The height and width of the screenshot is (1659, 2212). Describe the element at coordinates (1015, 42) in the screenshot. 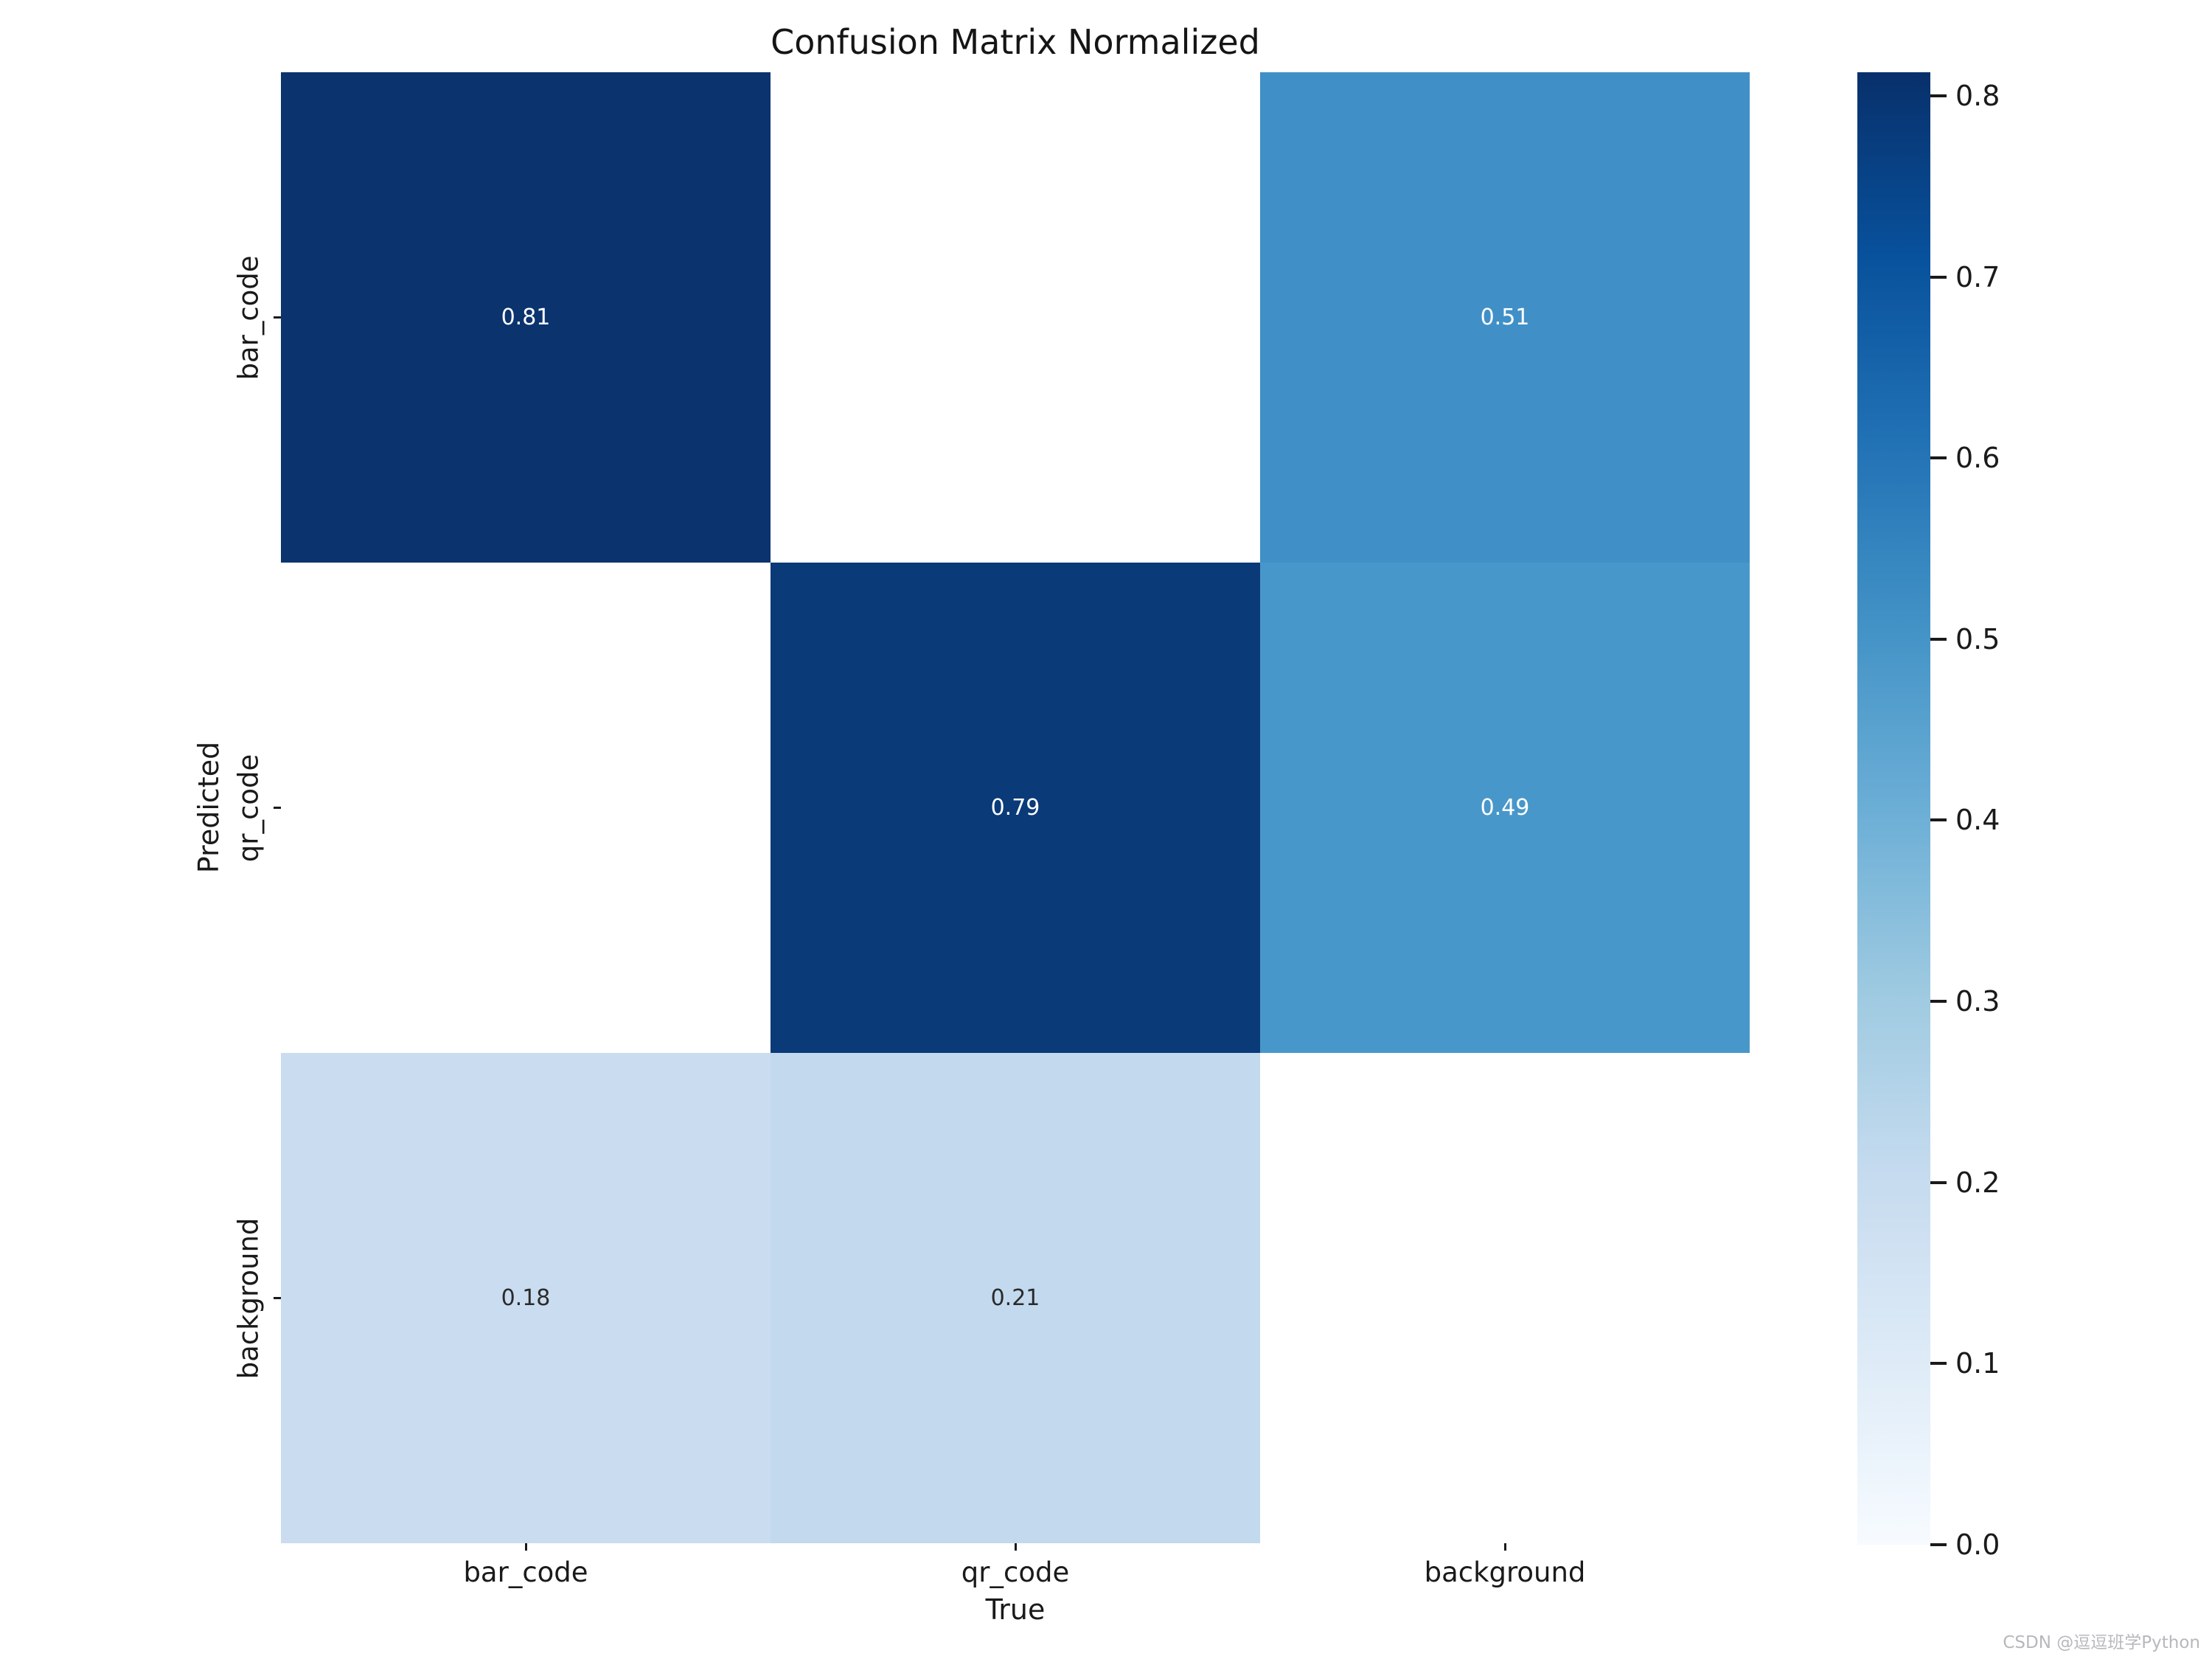

I see `chart-title: Confusion Matrix Normalized` at that location.